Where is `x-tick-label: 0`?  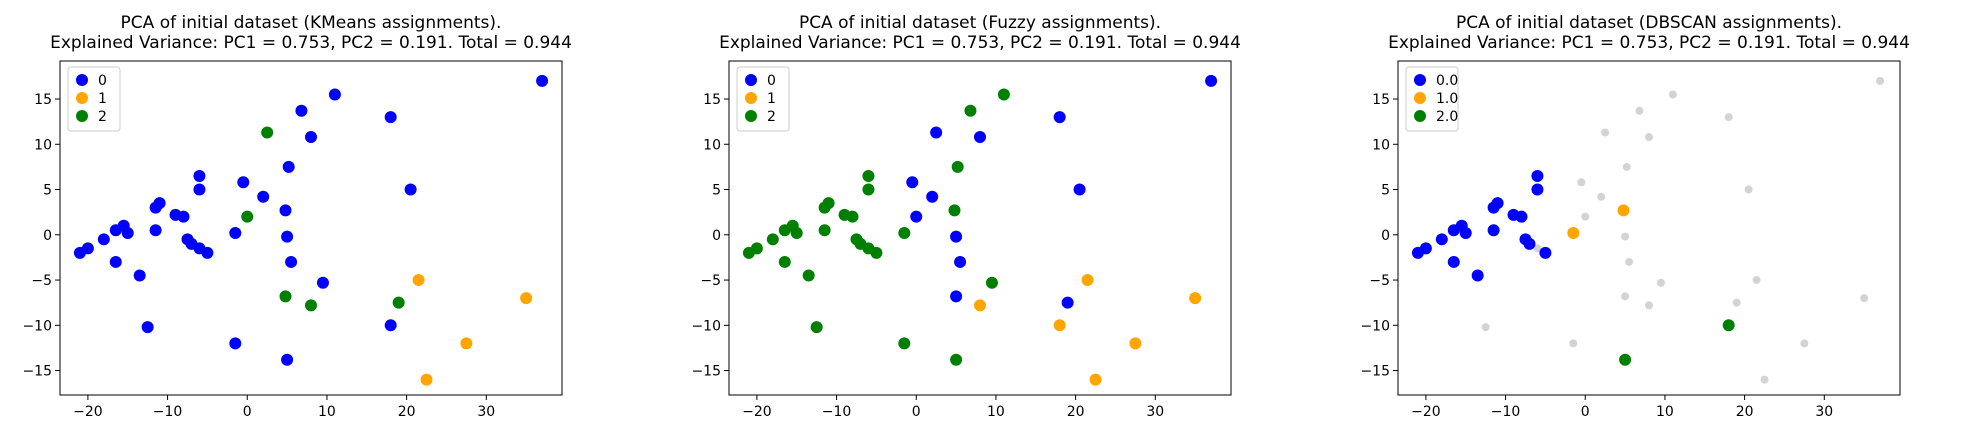
x-tick-label: 0 is located at coordinates (247, 412).